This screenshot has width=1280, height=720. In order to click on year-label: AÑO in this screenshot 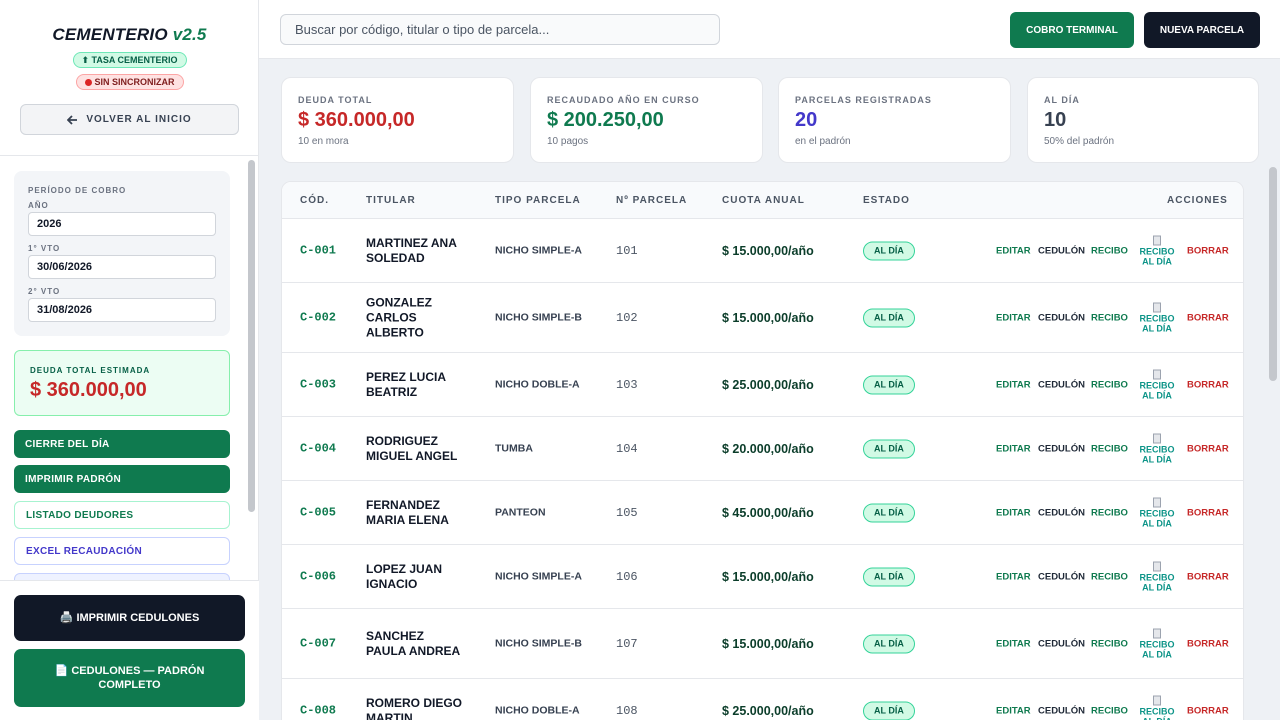, I will do `click(38, 205)`.